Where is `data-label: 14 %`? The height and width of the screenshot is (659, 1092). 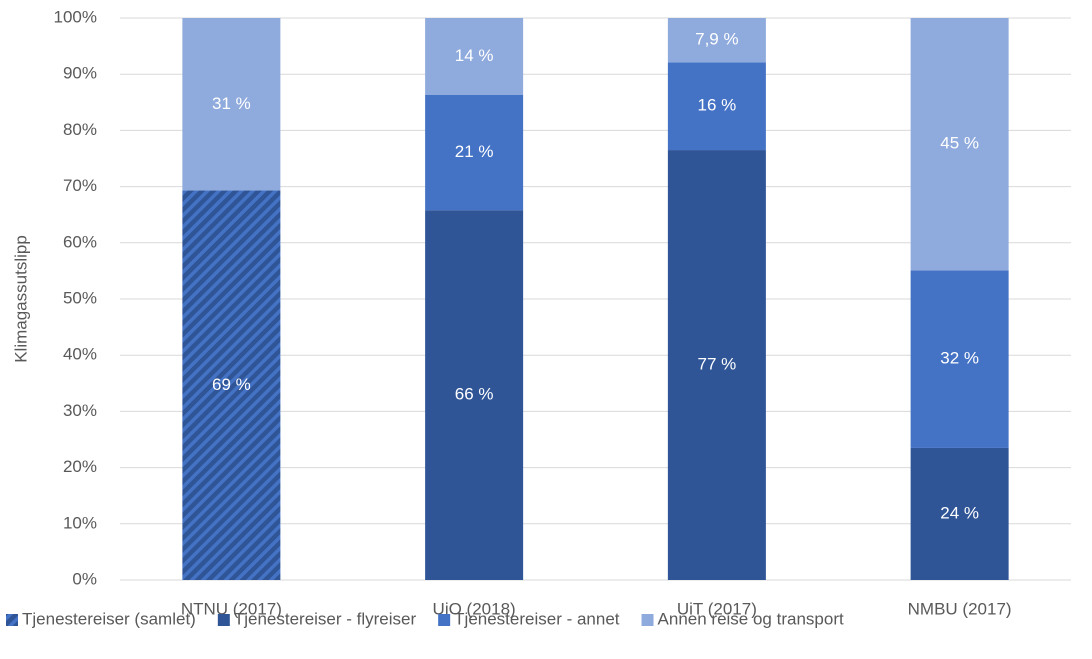 data-label: 14 % is located at coordinates (474, 55).